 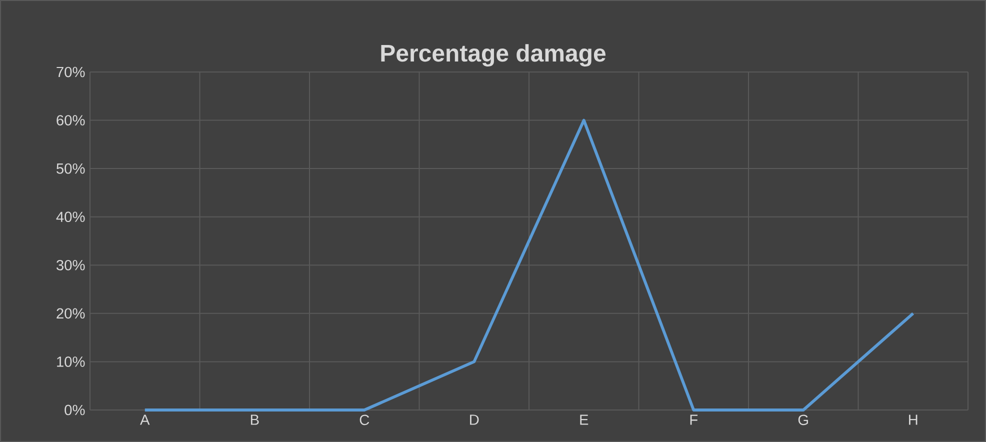 What do you see at coordinates (70, 72) in the screenshot?
I see `y-tick-label: 70%` at bounding box center [70, 72].